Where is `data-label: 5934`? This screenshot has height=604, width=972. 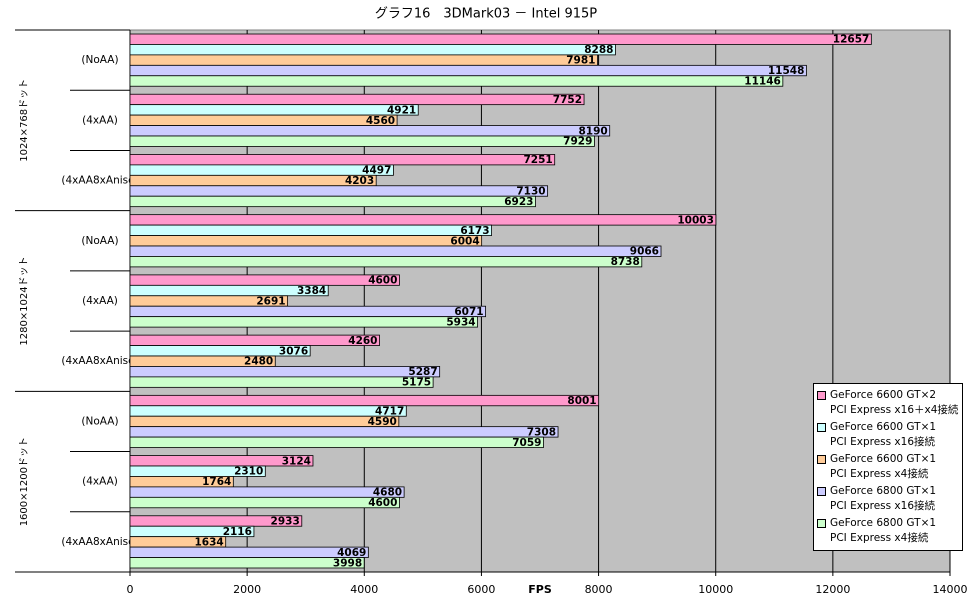 data-label: 5934 is located at coordinates (460, 322).